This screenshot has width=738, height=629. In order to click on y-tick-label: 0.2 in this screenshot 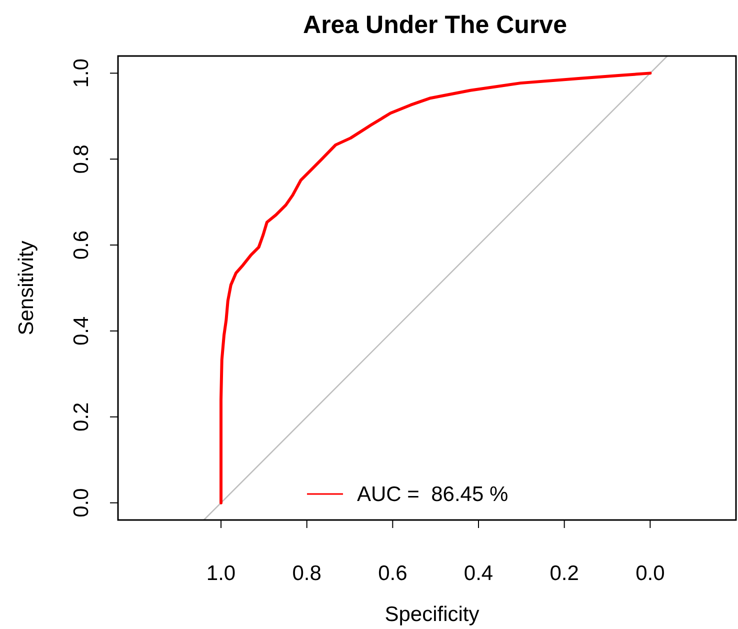, I will do `click(81, 417)`.